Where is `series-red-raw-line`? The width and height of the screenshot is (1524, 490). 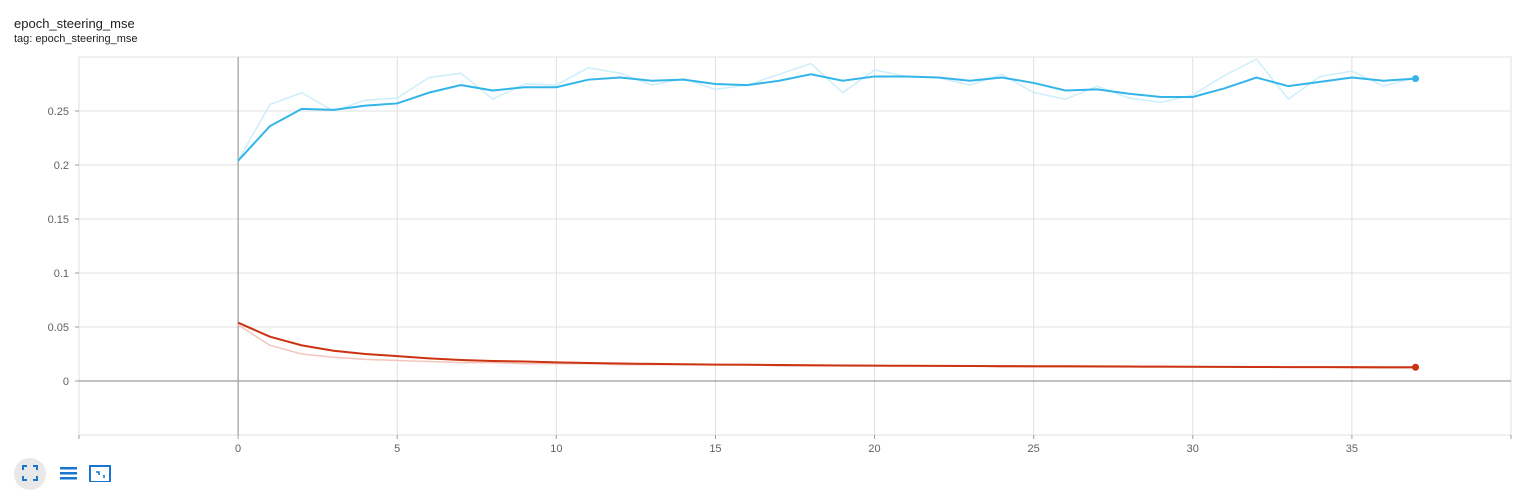
series-red-raw-line is located at coordinates (826, 346).